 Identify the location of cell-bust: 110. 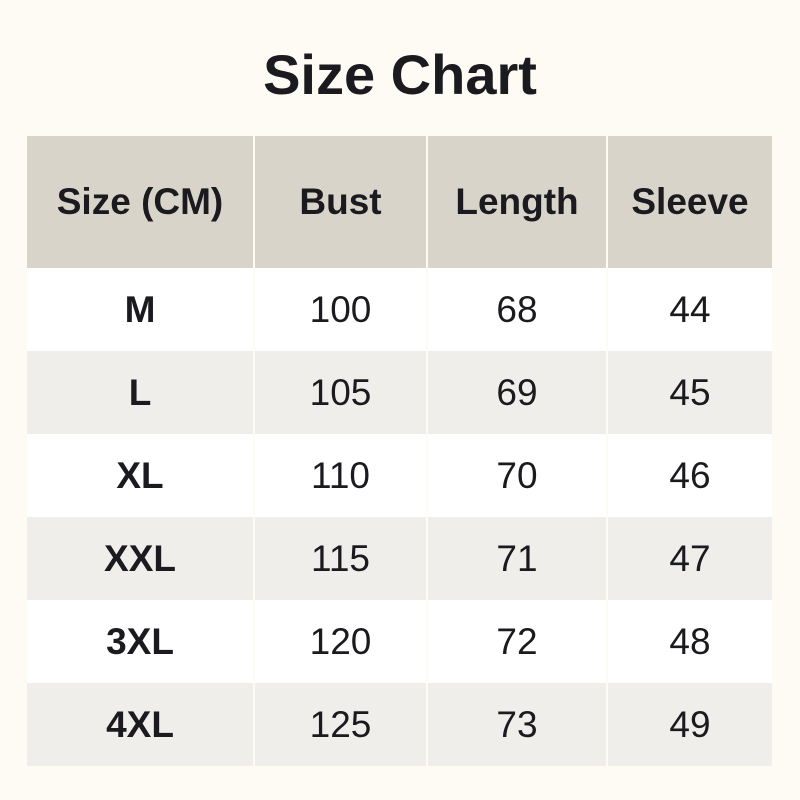
(341, 475).